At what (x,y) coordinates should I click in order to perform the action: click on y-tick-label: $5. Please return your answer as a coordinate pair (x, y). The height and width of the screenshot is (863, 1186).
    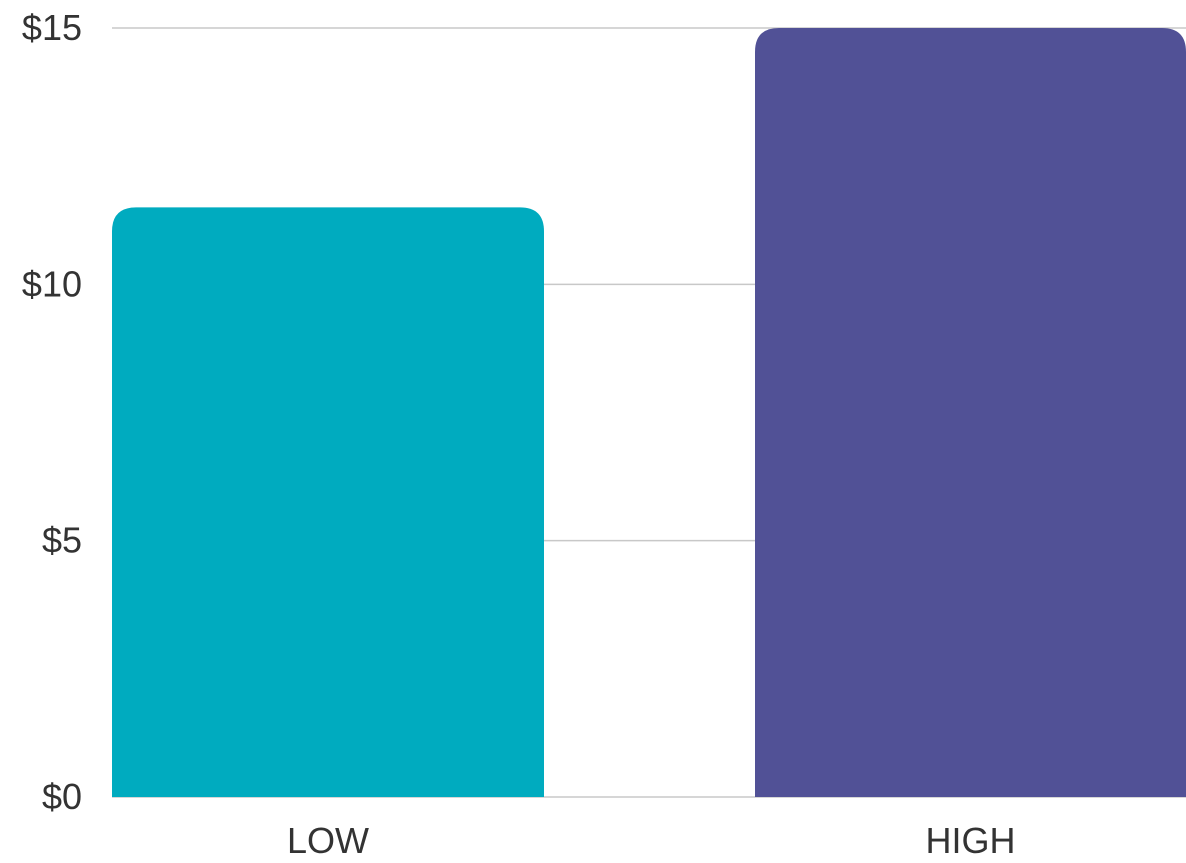
    Looking at the image, I should click on (62, 540).